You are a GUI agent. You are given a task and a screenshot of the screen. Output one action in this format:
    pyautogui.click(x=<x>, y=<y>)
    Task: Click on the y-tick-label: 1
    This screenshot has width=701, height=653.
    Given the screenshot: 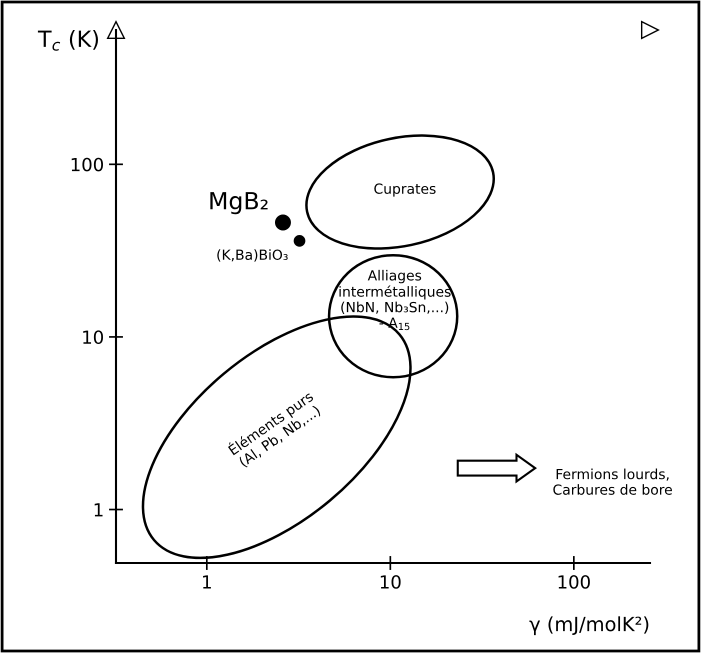 What is the action you would take?
    pyautogui.click(x=98, y=509)
    